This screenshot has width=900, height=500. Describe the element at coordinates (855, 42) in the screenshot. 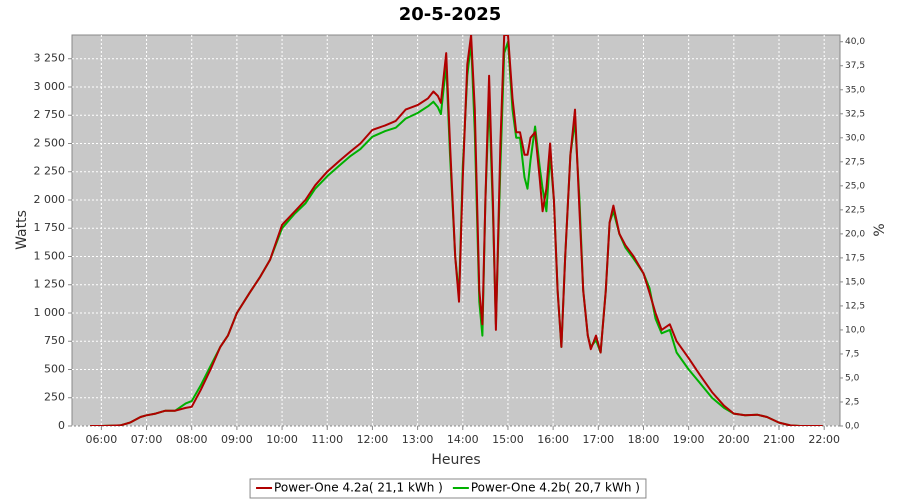

I see `y2-tick-label: 40,0` at that location.